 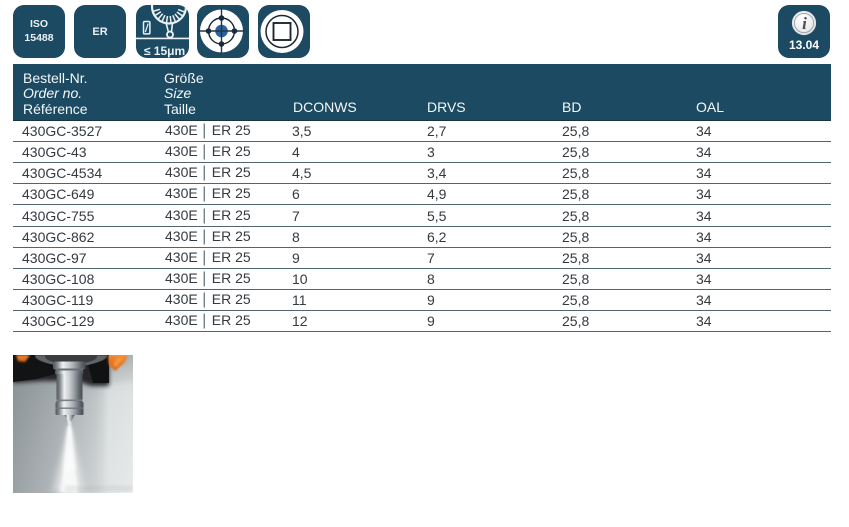 I want to click on svg-text: 13.04, so click(x=804, y=45).